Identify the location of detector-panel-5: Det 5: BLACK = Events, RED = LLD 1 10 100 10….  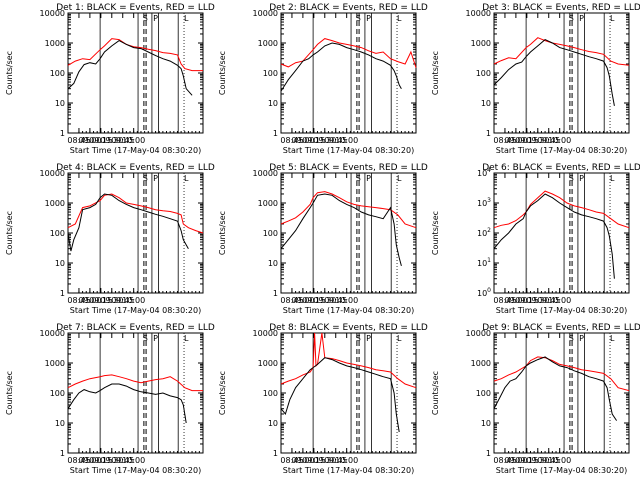
(323, 239).